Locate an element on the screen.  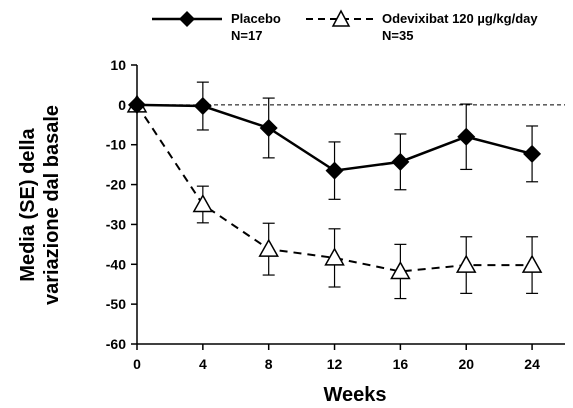
y-tick-label: -20 is located at coordinates (116, 185).